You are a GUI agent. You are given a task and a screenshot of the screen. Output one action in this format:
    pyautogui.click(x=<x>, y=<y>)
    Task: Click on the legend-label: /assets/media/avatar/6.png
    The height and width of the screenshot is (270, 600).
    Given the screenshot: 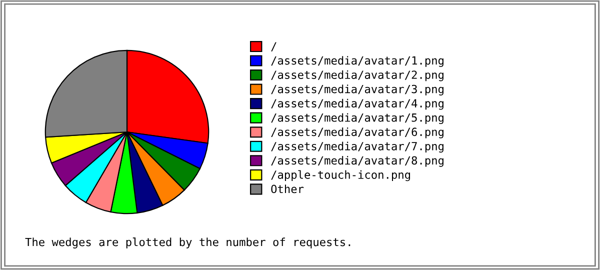 What is the action you would take?
    pyautogui.click(x=357, y=132)
    